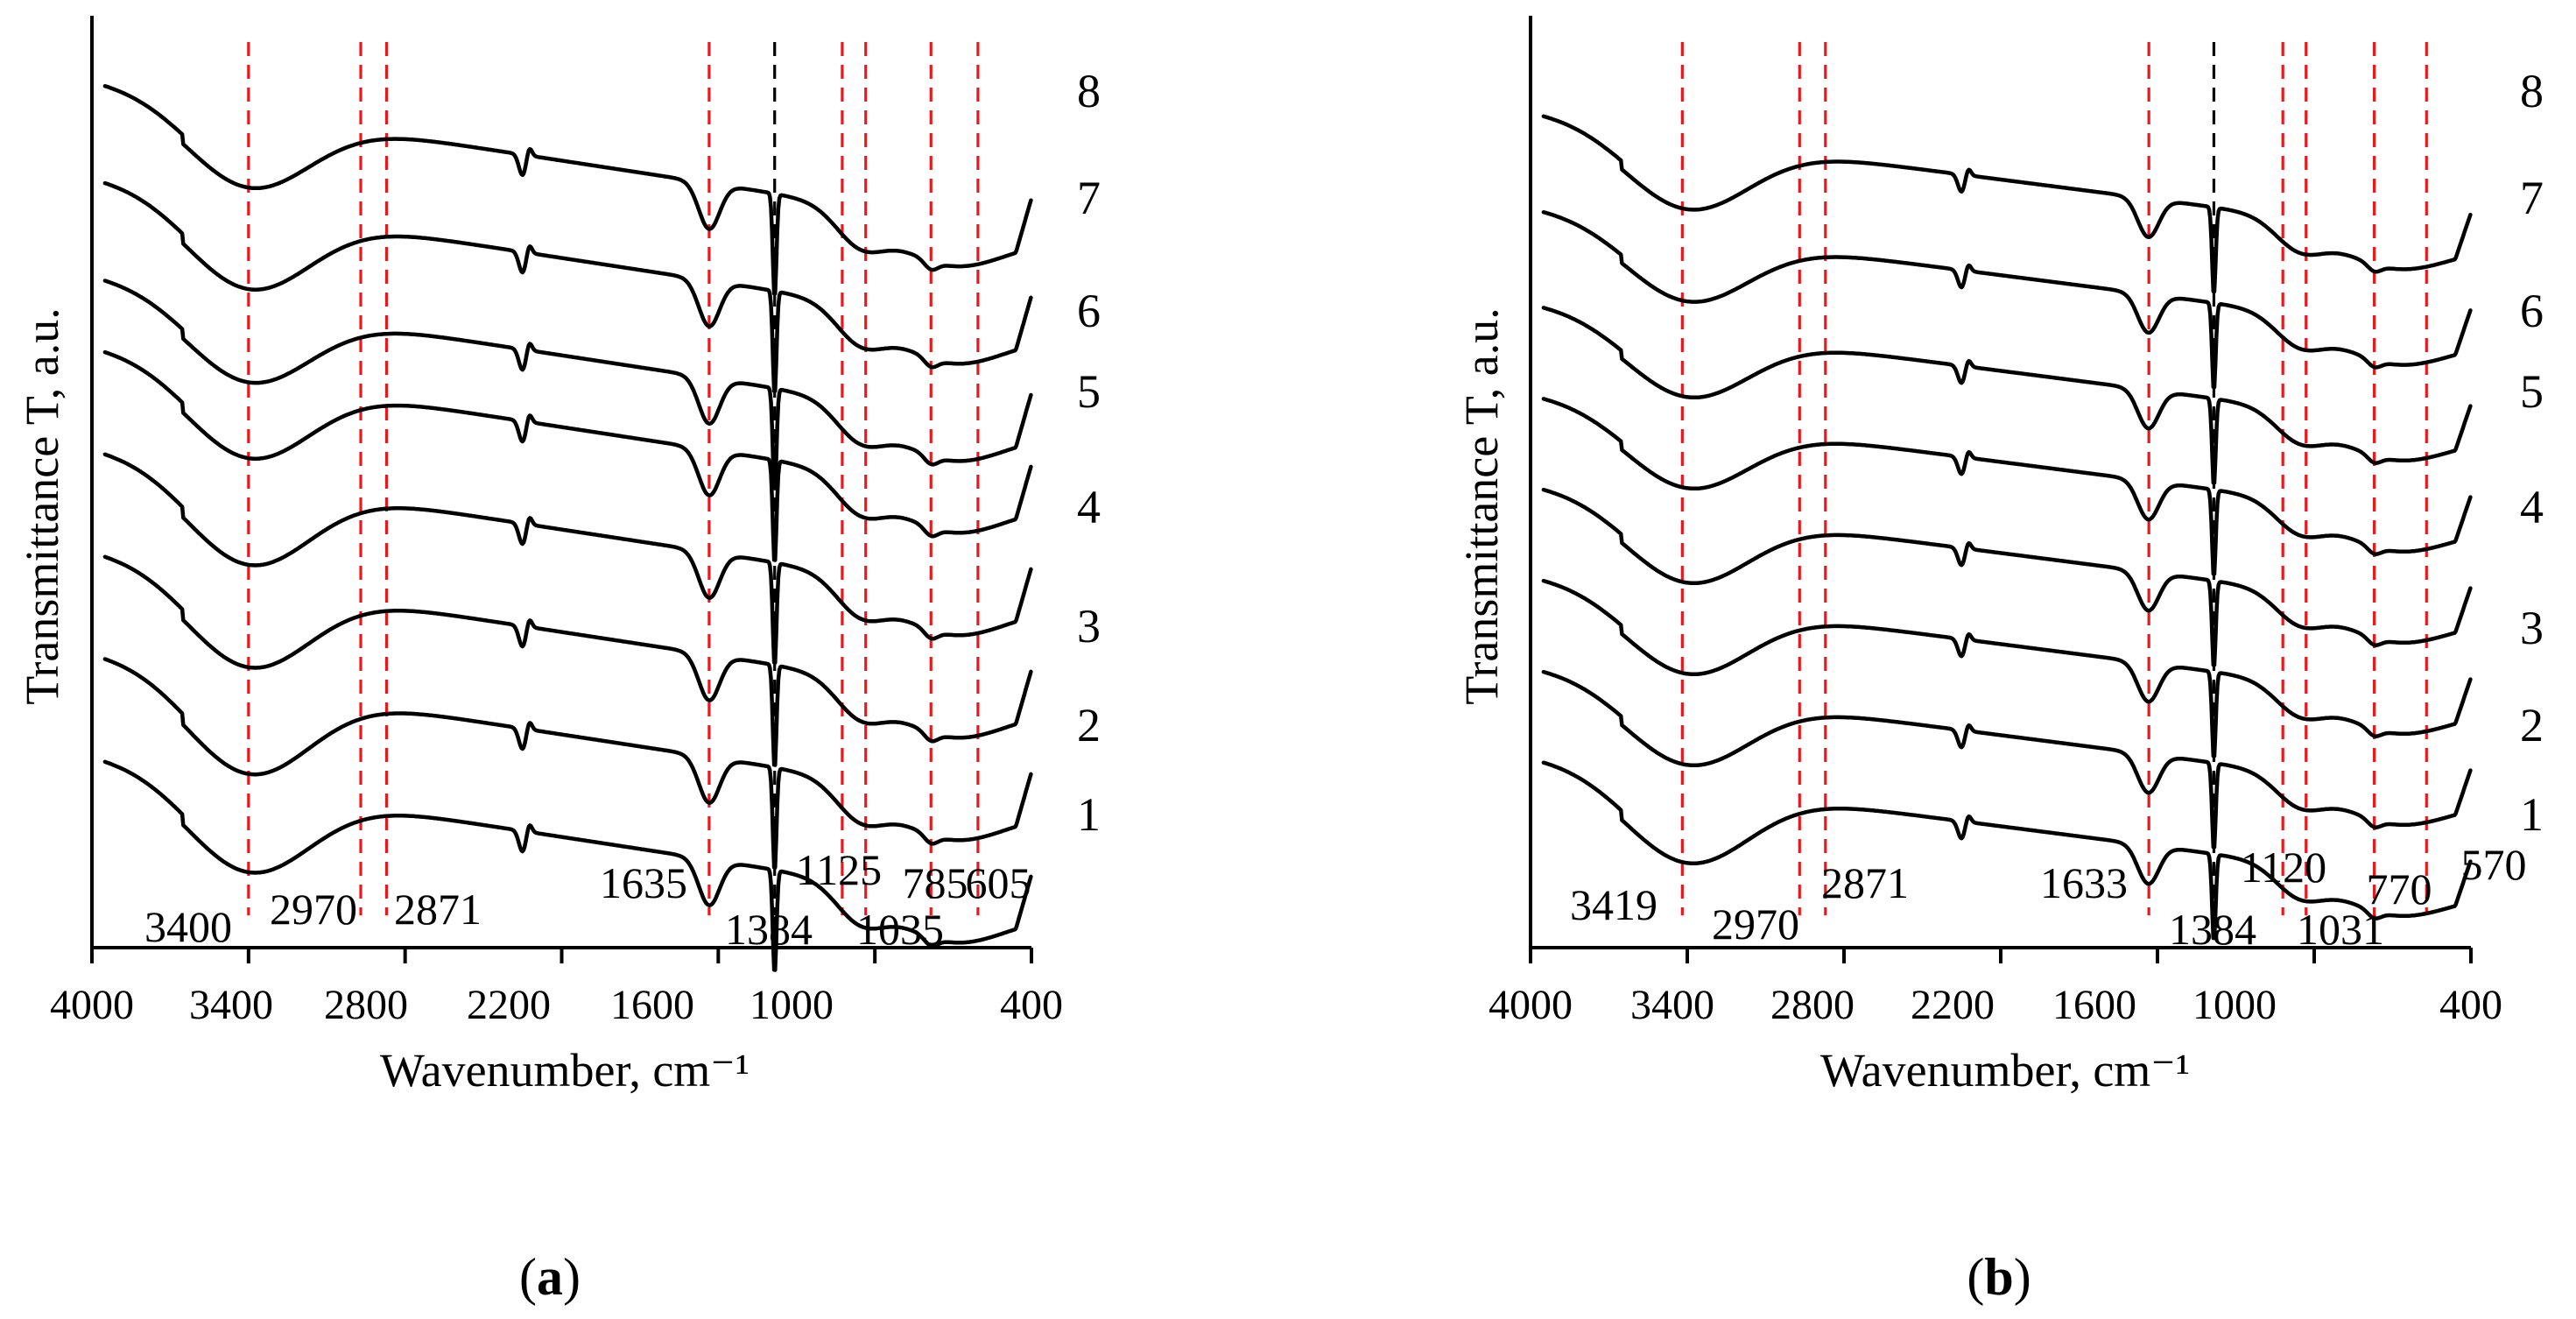  I want to click on panel-b-series-labels: 1 2 3 4 5 6 7 8, so click(2532, 453).